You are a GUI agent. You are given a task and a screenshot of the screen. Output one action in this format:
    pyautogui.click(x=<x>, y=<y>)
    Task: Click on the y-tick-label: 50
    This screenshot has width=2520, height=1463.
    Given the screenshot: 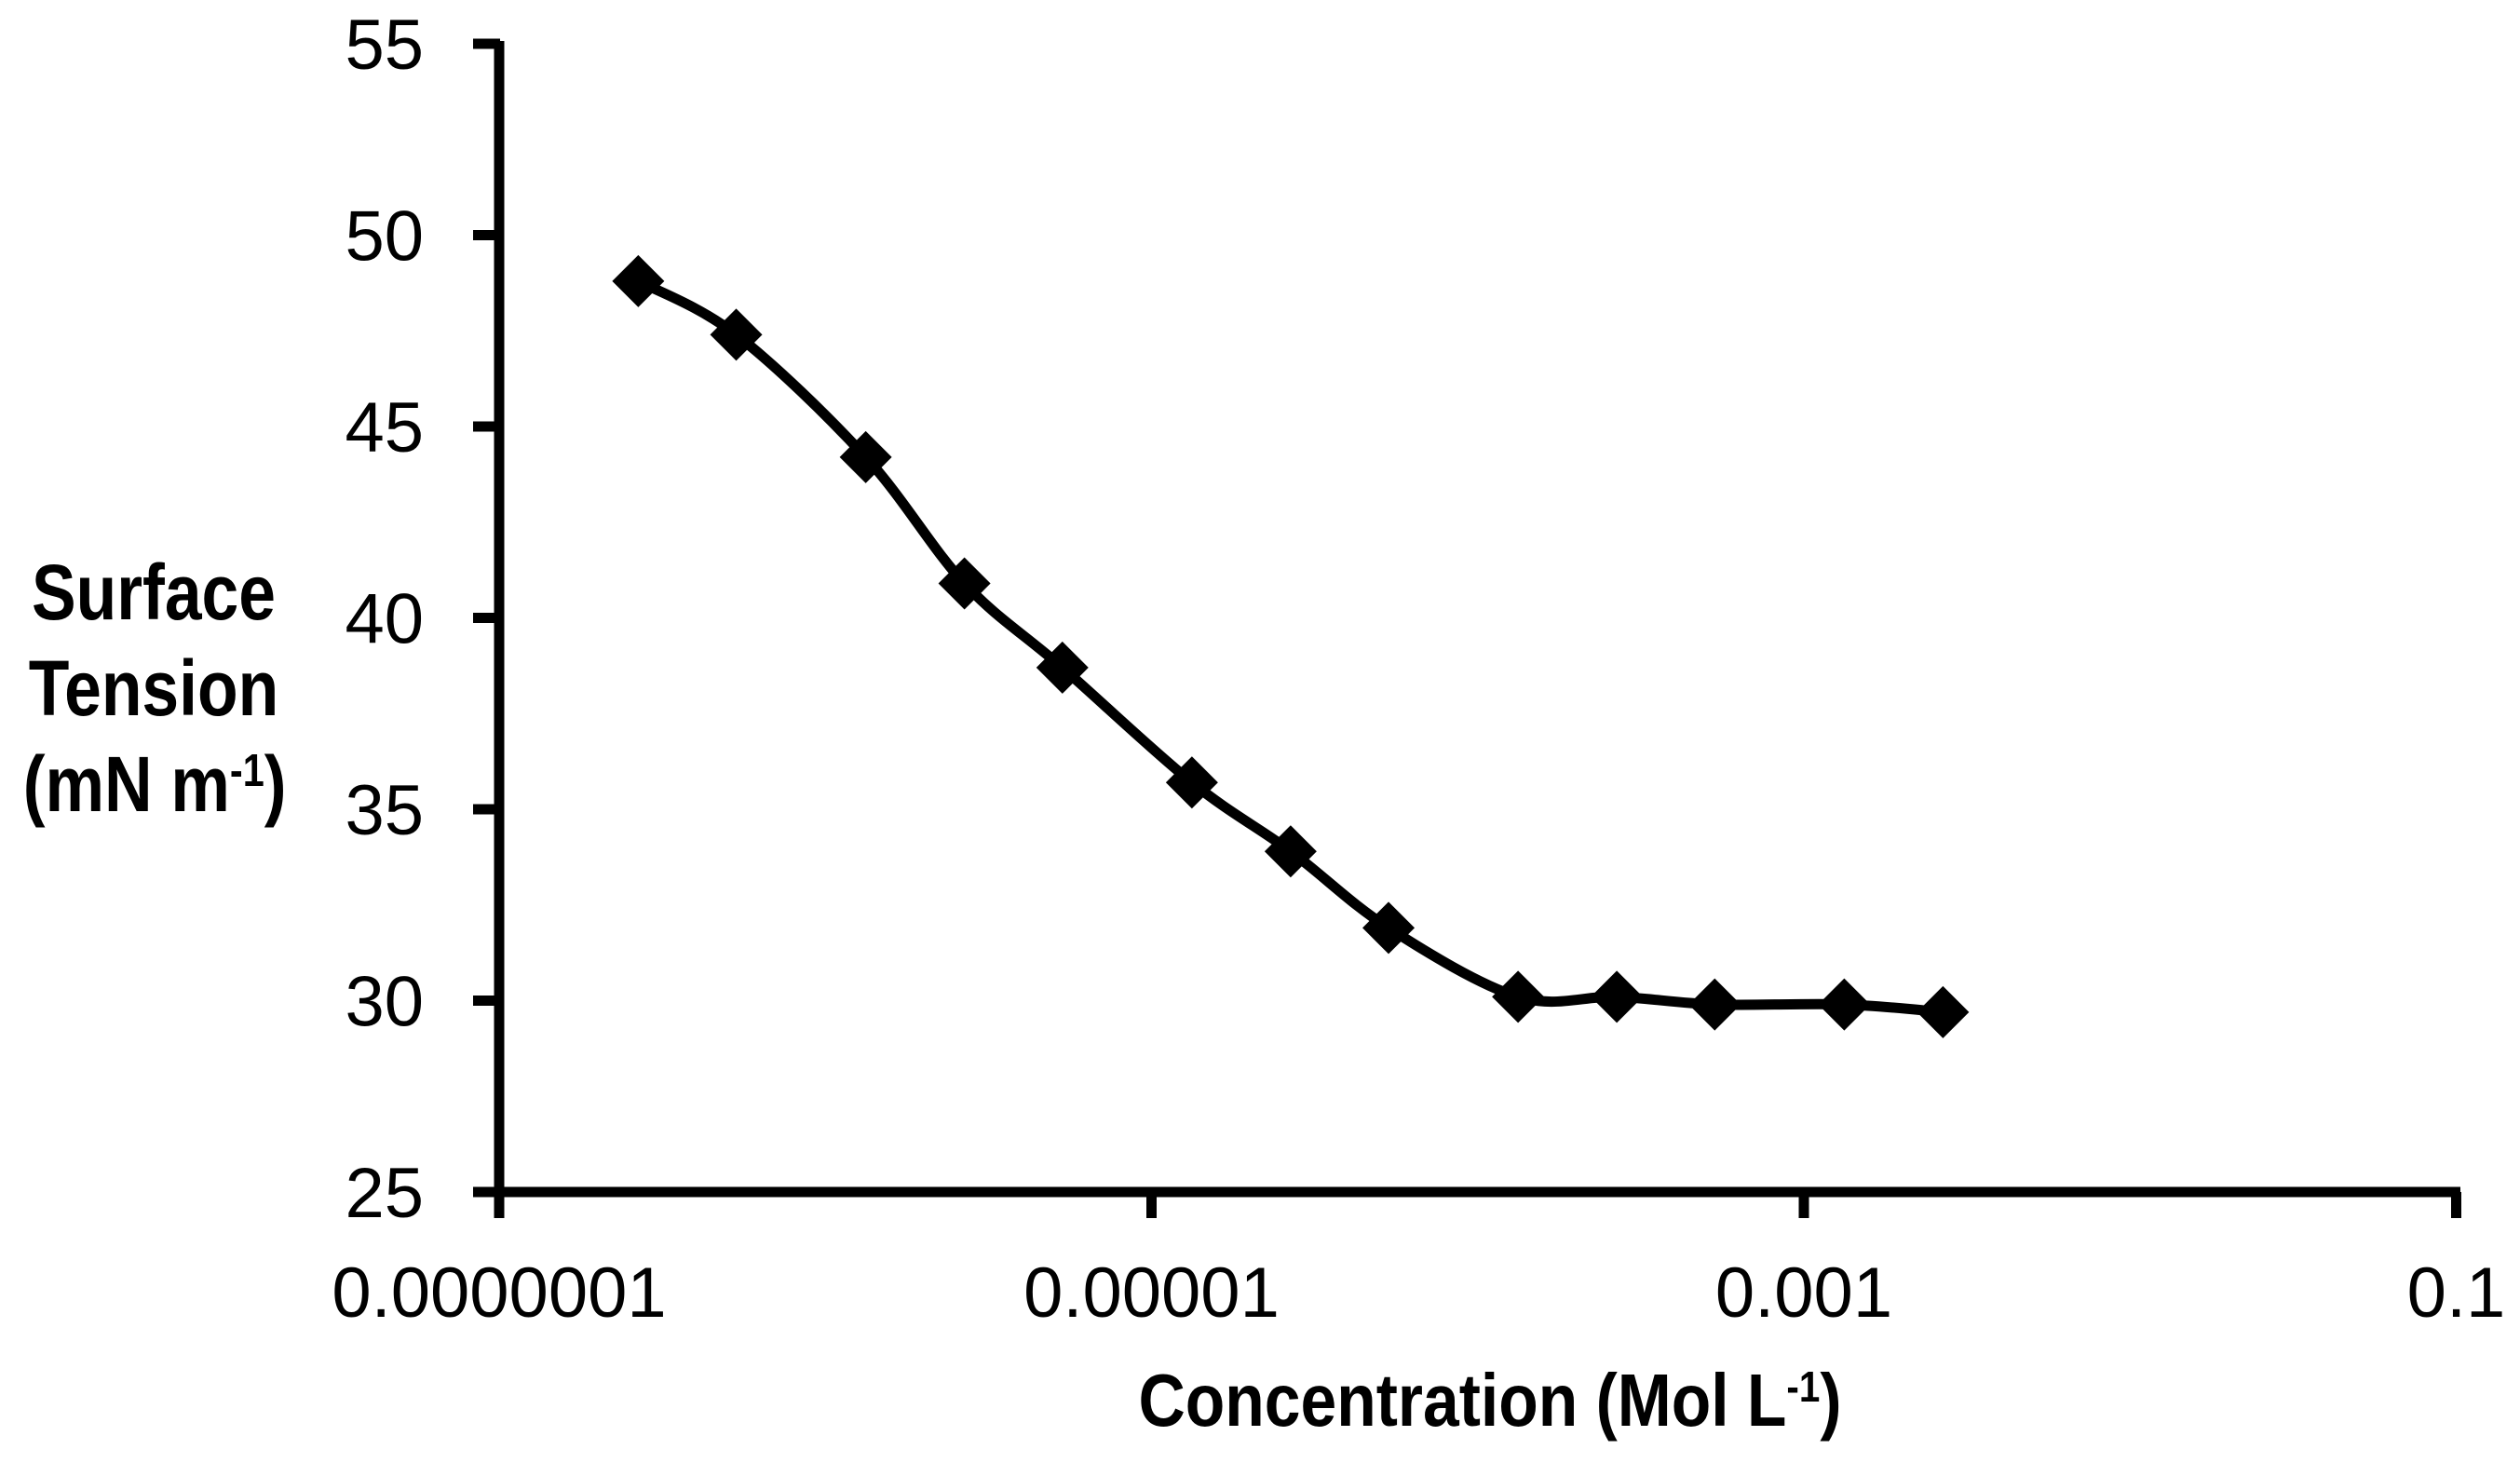 What is the action you would take?
    pyautogui.click(x=384, y=237)
    